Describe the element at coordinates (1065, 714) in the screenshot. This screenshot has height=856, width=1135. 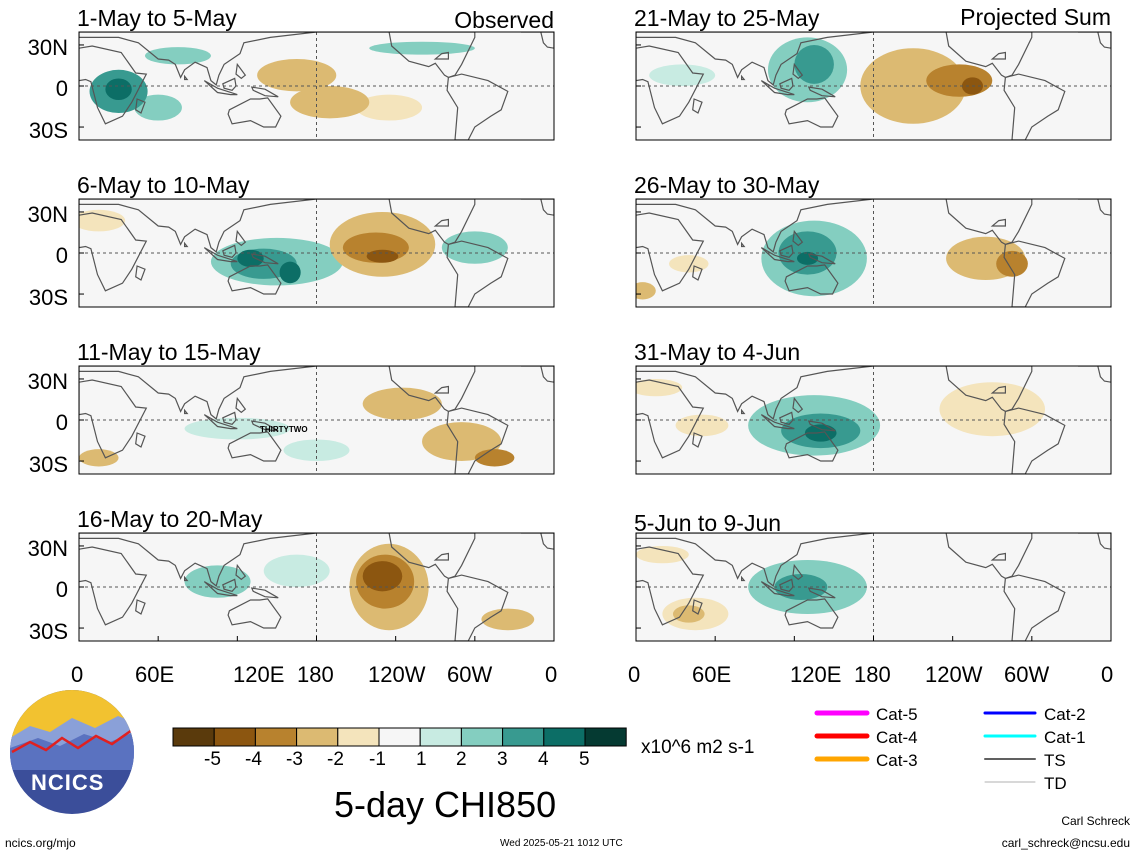
I see `legend-label-cat2: Cat-2` at that location.